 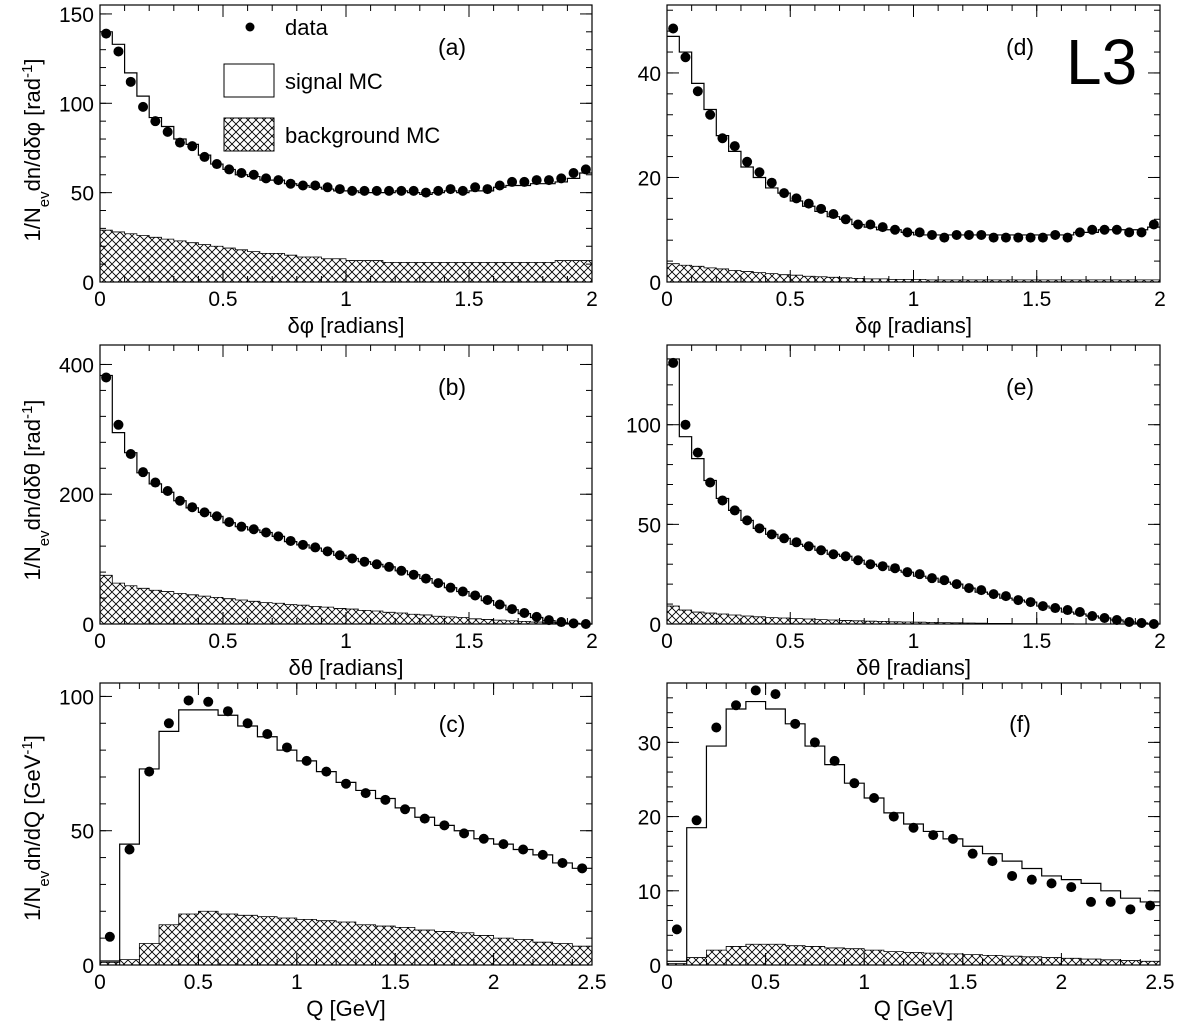 What do you see at coordinates (1036, 299) in the screenshot?
I see `x-tick-label: 1.5` at bounding box center [1036, 299].